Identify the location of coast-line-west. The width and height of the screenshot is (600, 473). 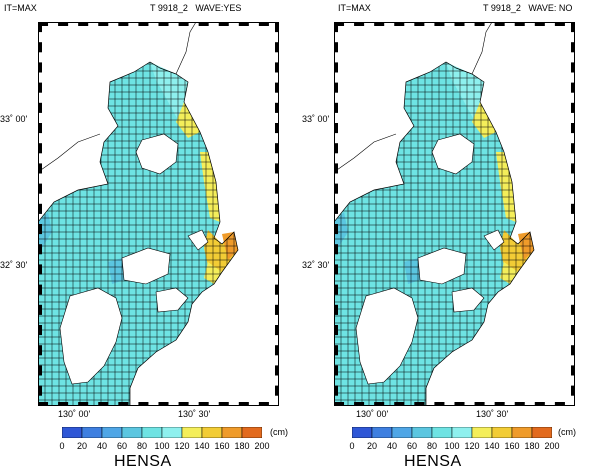
(69, 153).